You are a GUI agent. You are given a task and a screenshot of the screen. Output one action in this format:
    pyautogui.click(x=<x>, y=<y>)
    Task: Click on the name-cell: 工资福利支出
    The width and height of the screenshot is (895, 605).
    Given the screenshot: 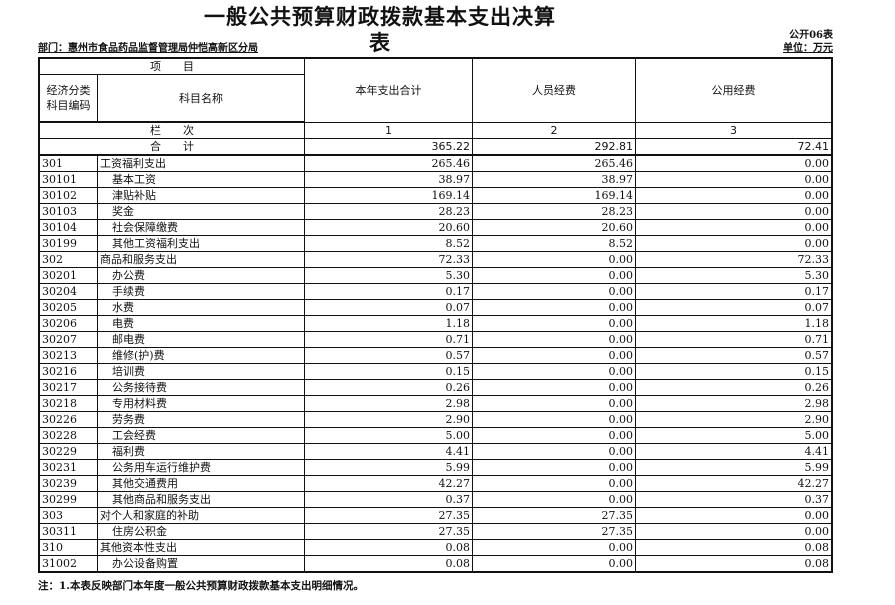 What is the action you would take?
    pyautogui.click(x=201, y=163)
    